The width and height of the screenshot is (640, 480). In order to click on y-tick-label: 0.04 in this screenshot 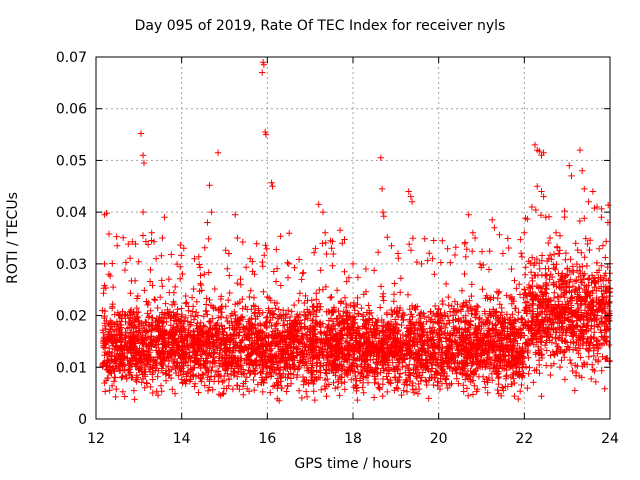, I will do `click(71, 213)`.